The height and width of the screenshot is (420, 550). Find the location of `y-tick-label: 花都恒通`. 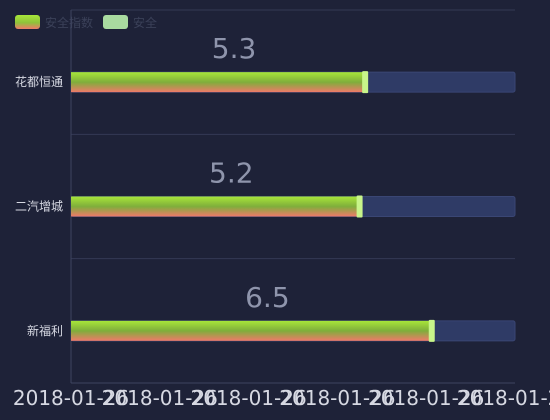

y-tick-label: 花都恒通 is located at coordinates (39, 81).